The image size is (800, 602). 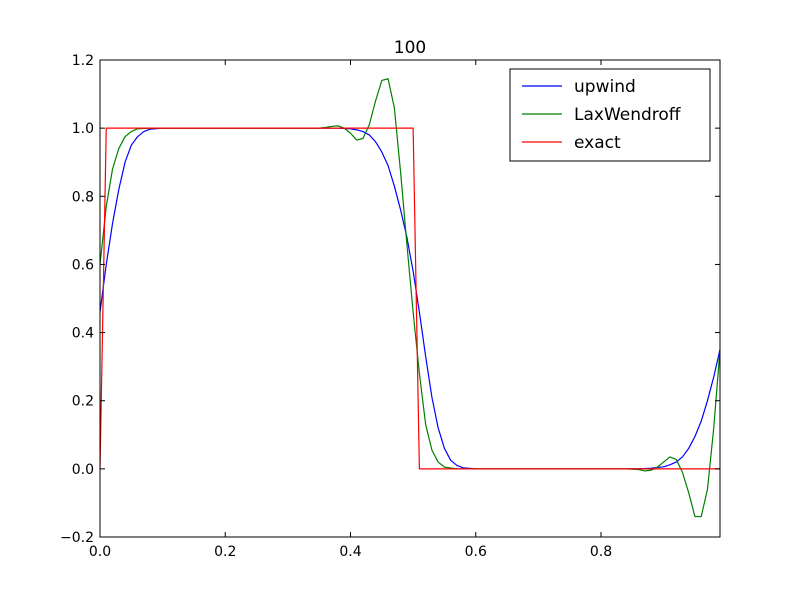 I want to click on legend-label-upwind: upwind, so click(x=605, y=87).